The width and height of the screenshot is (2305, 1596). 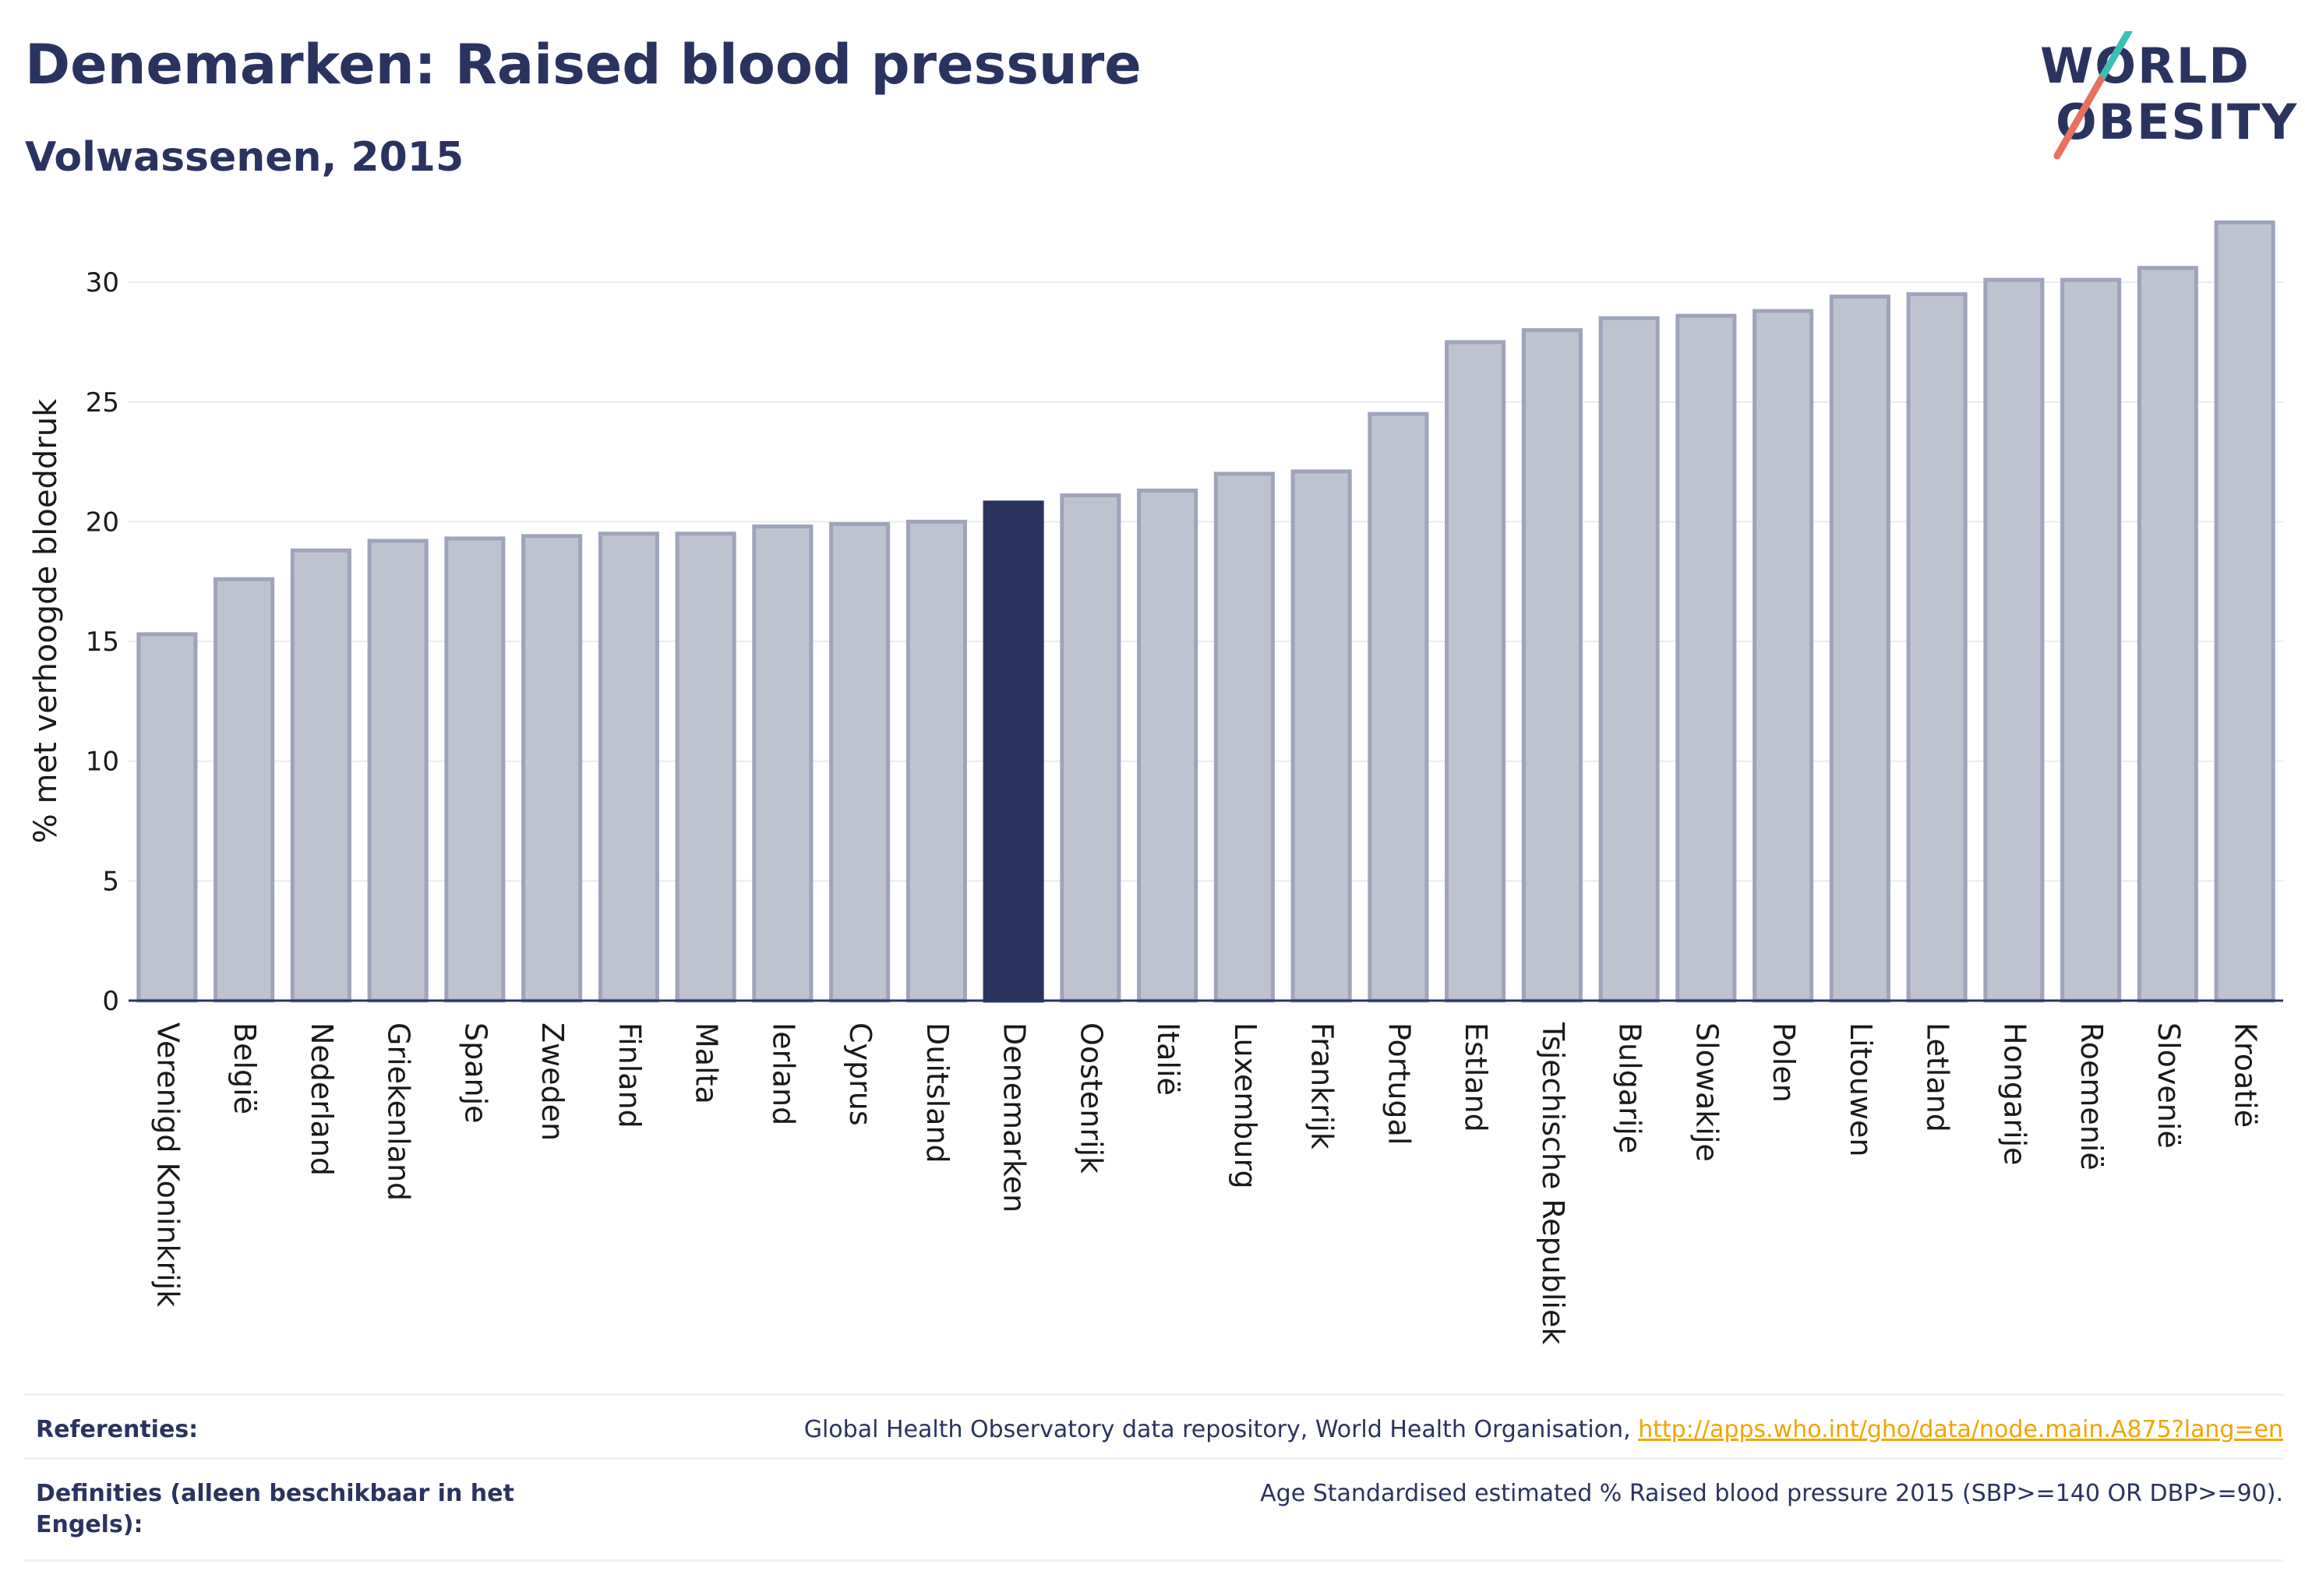 What do you see at coordinates (102, 522) in the screenshot?
I see `y-tick-label: 20` at bounding box center [102, 522].